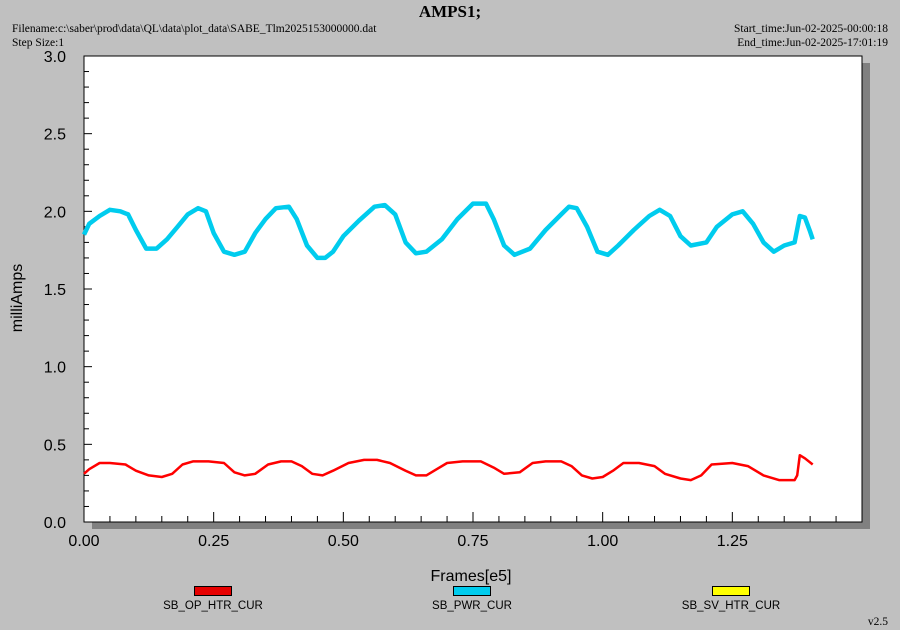  Describe the element at coordinates (55, 290) in the screenshot. I see `y-tick-label: 1.5` at that location.